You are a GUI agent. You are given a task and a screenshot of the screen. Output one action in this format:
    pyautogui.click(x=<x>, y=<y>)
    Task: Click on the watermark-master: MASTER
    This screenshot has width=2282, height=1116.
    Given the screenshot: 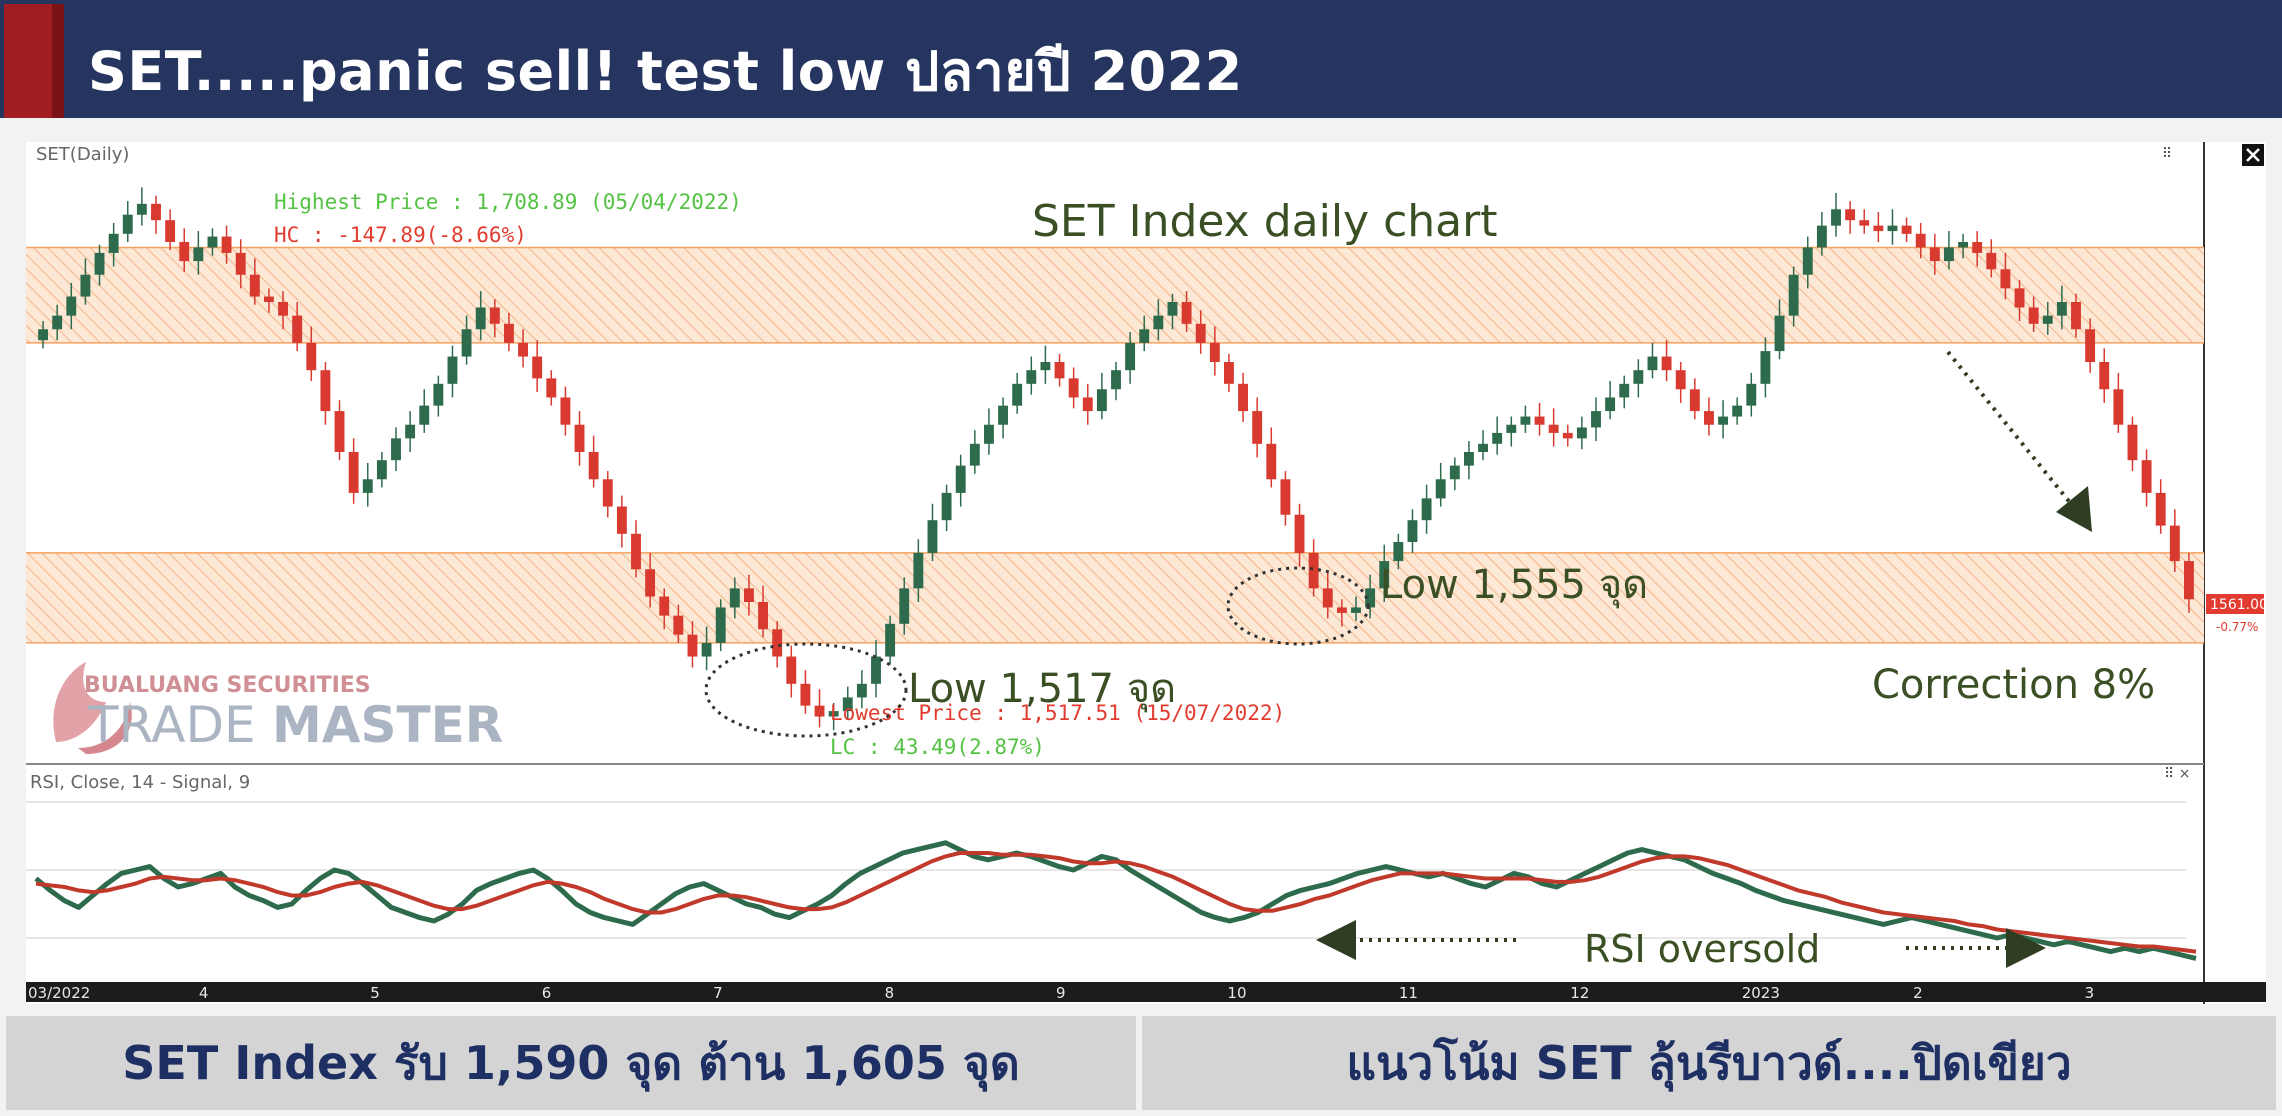 What is the action you would take?
    pyautogui.click(x=387, y=725)
    